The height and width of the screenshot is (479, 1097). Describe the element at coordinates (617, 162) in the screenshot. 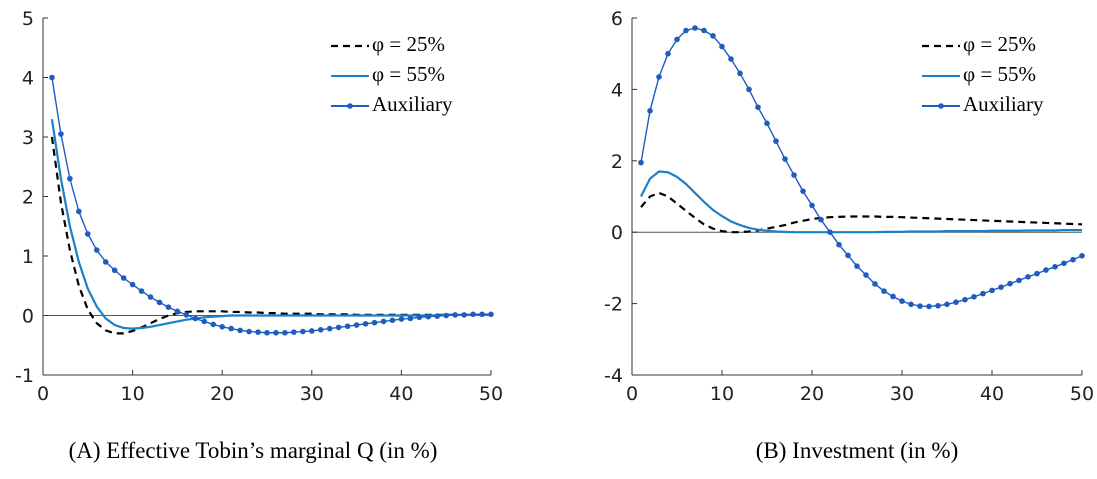

I see `y-tick-label: 2` at that location.